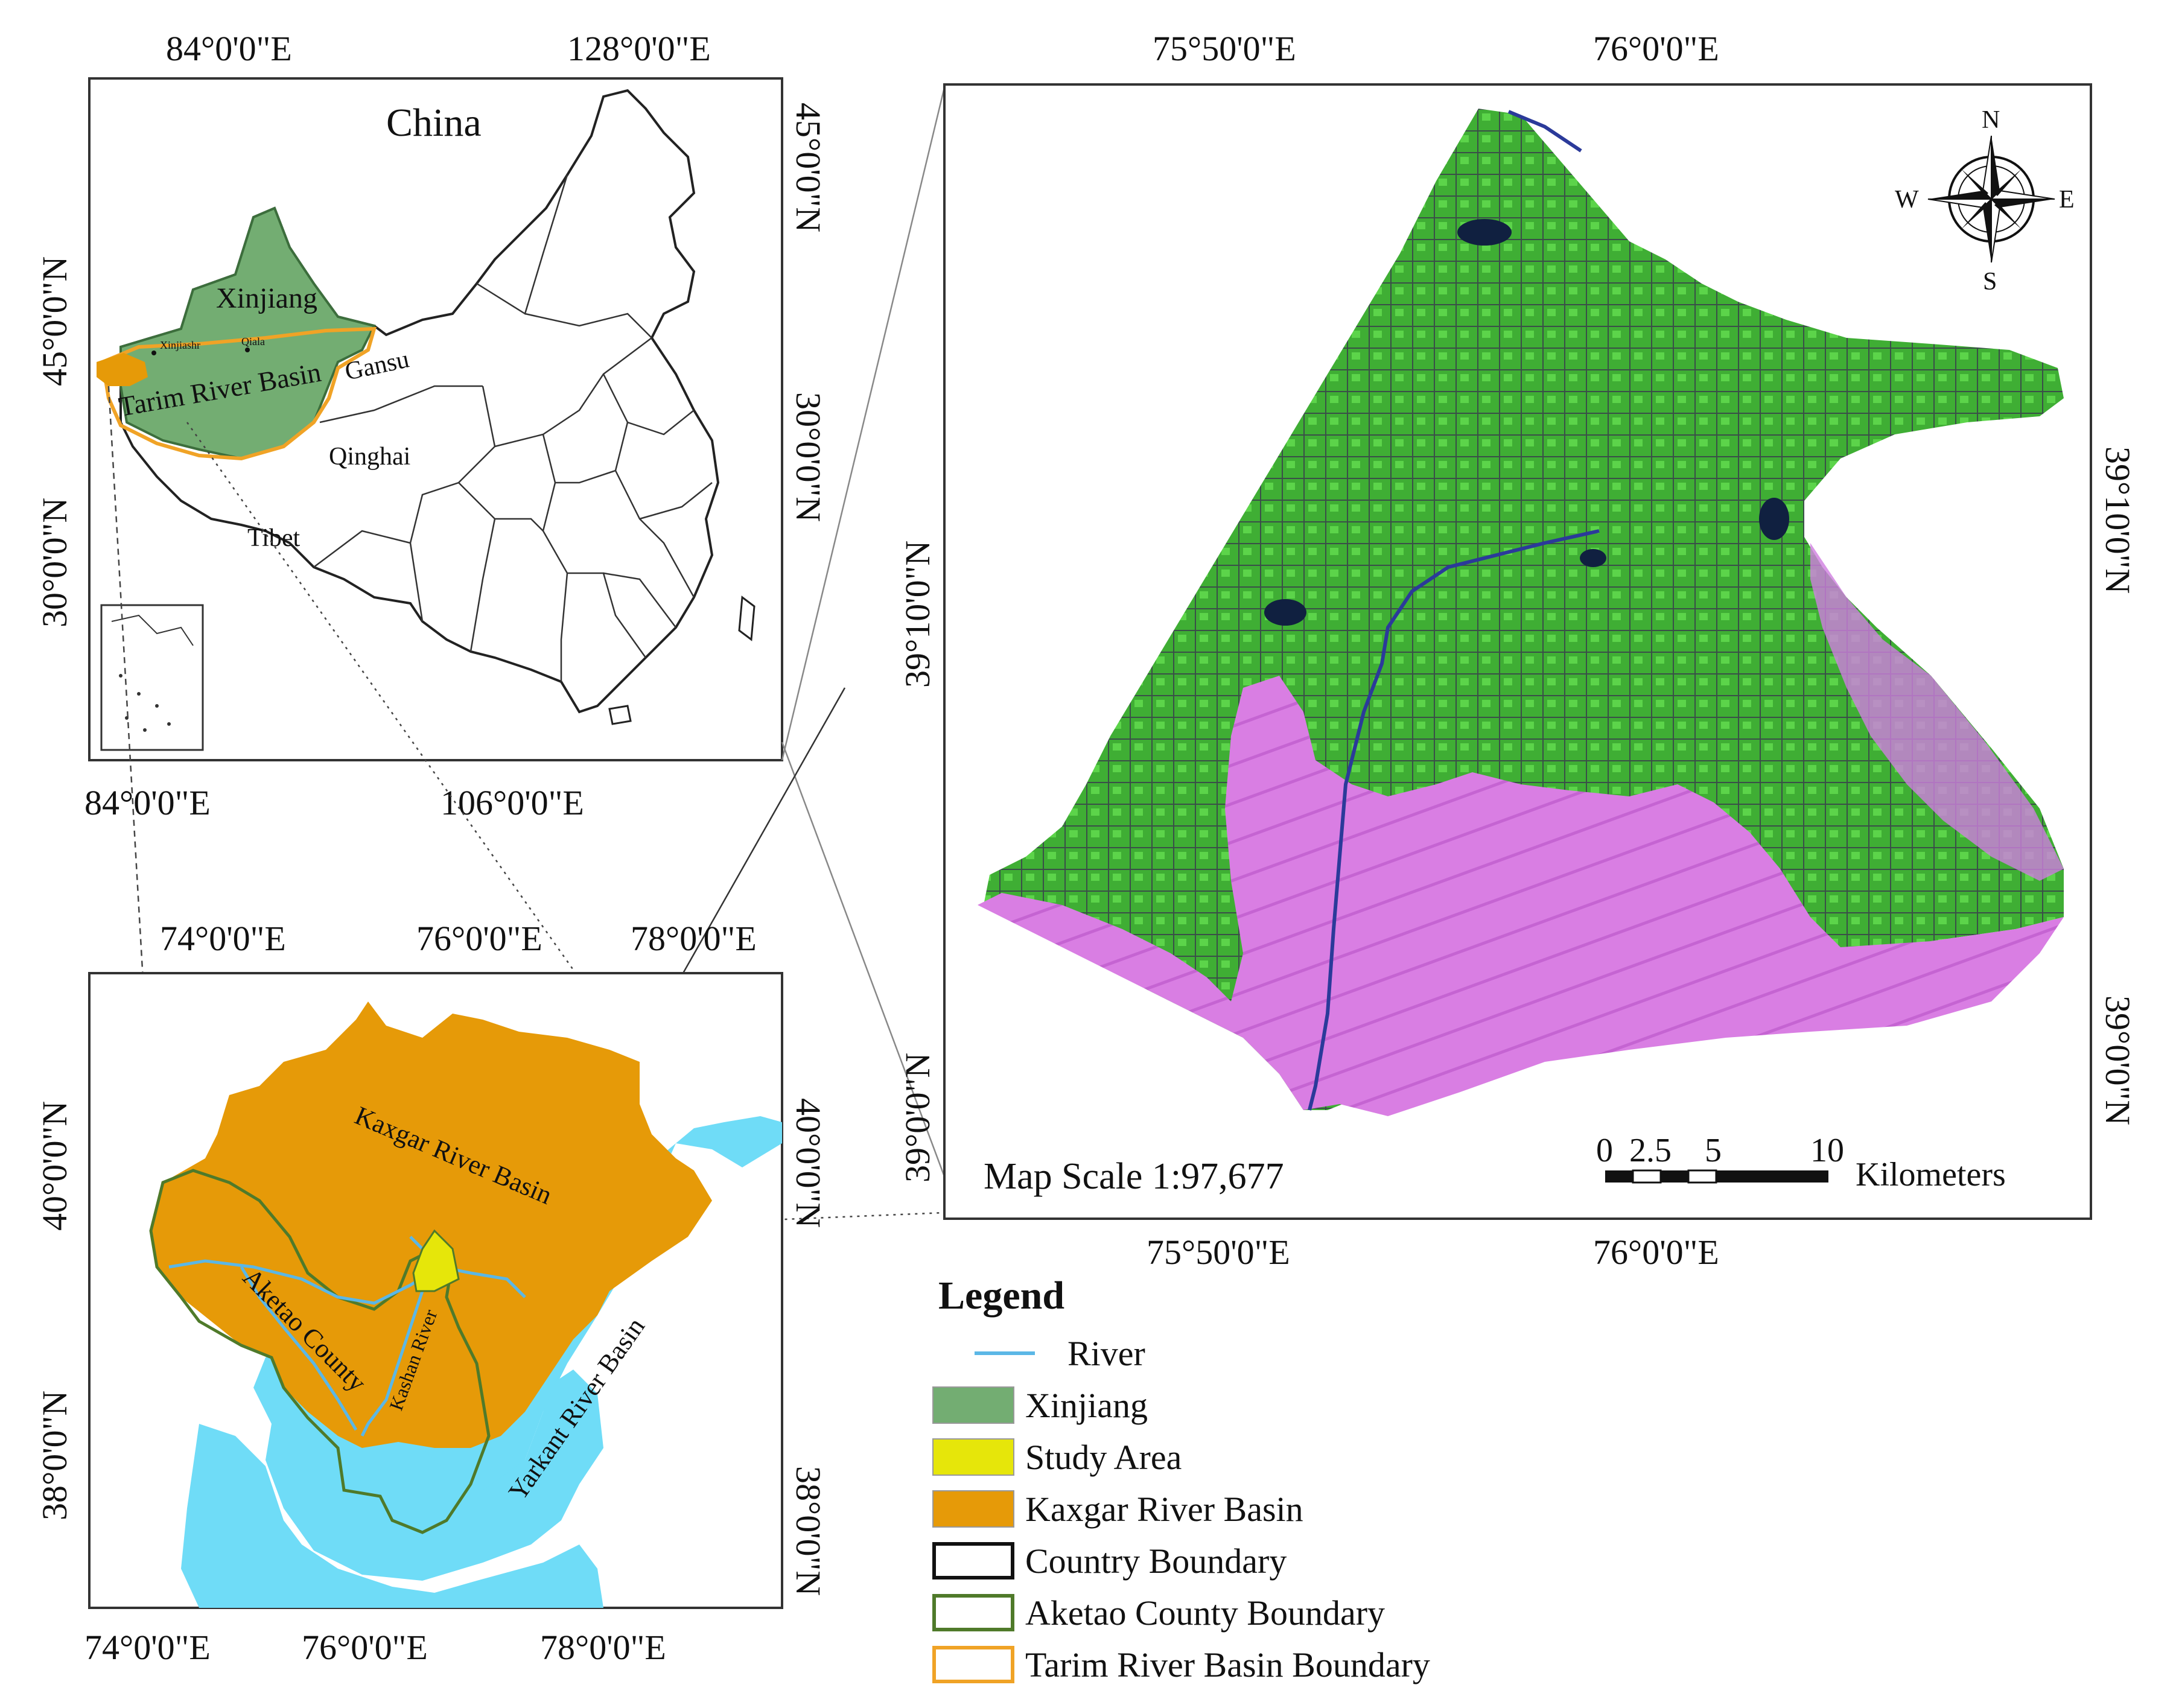  What do you see at coordinates (365, 1648) in the screenshot?
I see `regional-bottom-lon-2: 76°0'0"E` at bounding box center [365, 1648].